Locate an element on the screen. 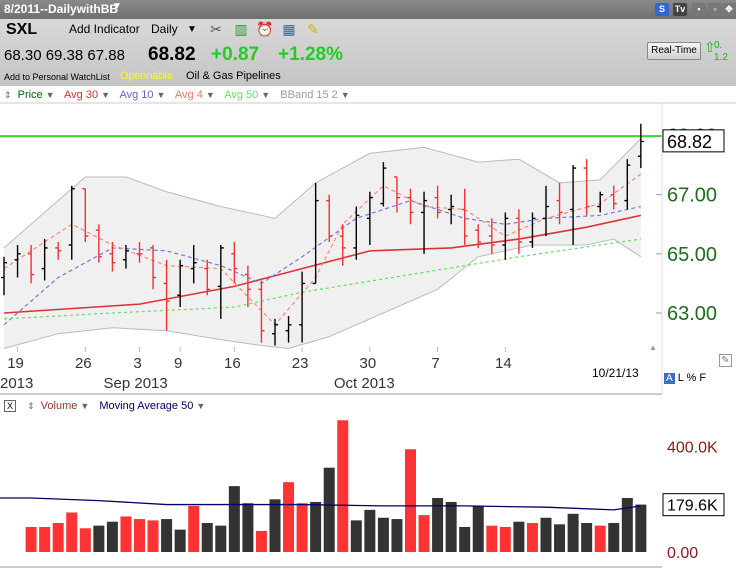  legend-bband: BBand 15 2 is located at coordinates (309, 95).